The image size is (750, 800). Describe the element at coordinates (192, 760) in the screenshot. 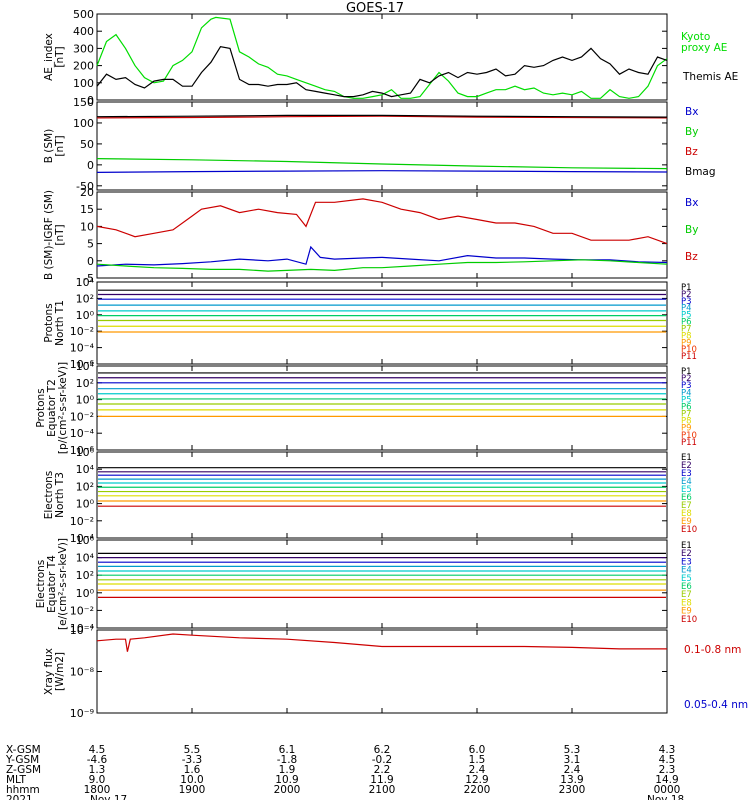

I see `ephemeris-value: -3.3` at that location.